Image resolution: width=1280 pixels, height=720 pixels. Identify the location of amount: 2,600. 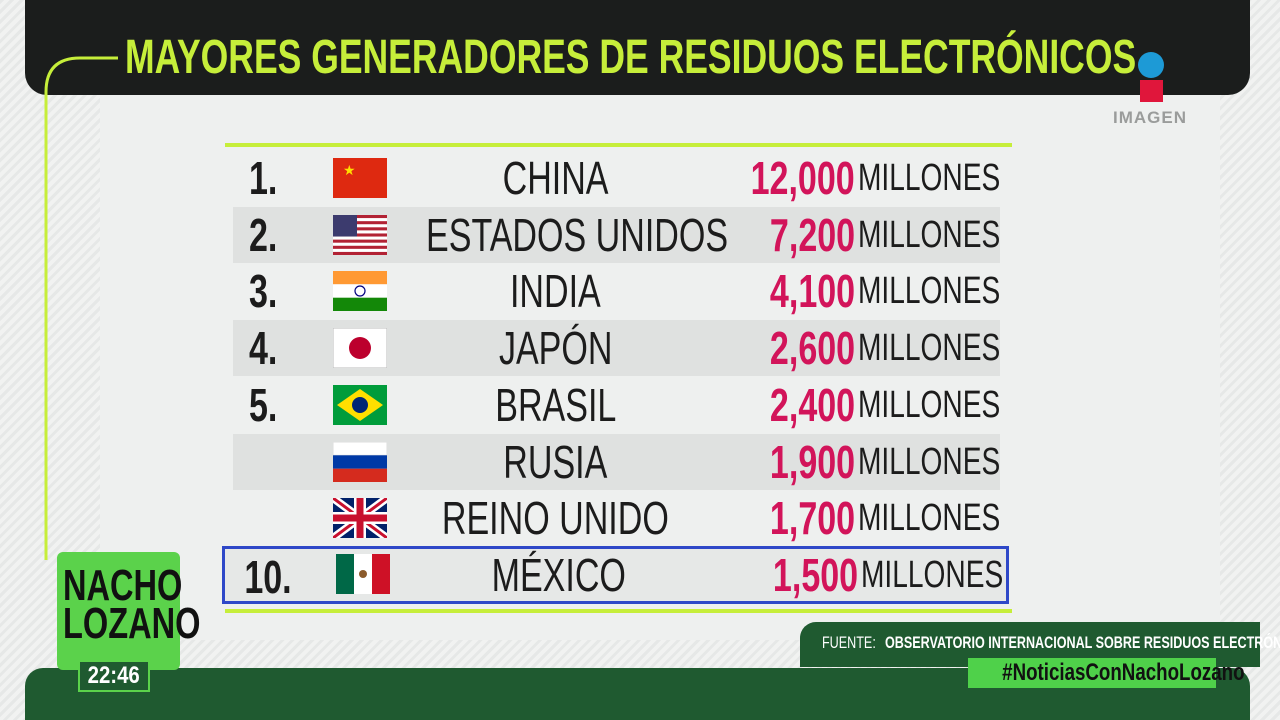
(812, 348).